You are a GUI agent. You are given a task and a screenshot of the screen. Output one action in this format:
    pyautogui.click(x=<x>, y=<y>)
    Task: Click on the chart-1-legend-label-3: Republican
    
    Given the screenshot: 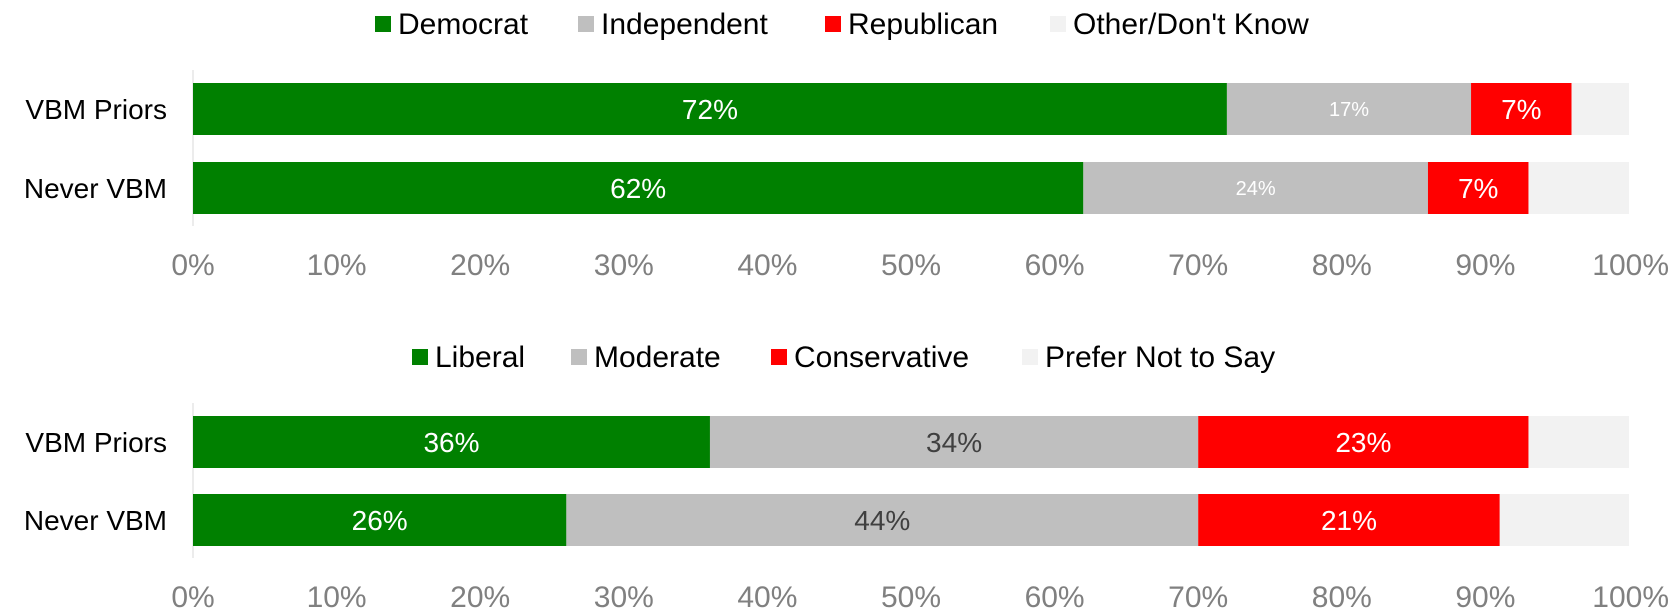 What is the action you would take?
    pyautogui.click(x=923, y=24)
    